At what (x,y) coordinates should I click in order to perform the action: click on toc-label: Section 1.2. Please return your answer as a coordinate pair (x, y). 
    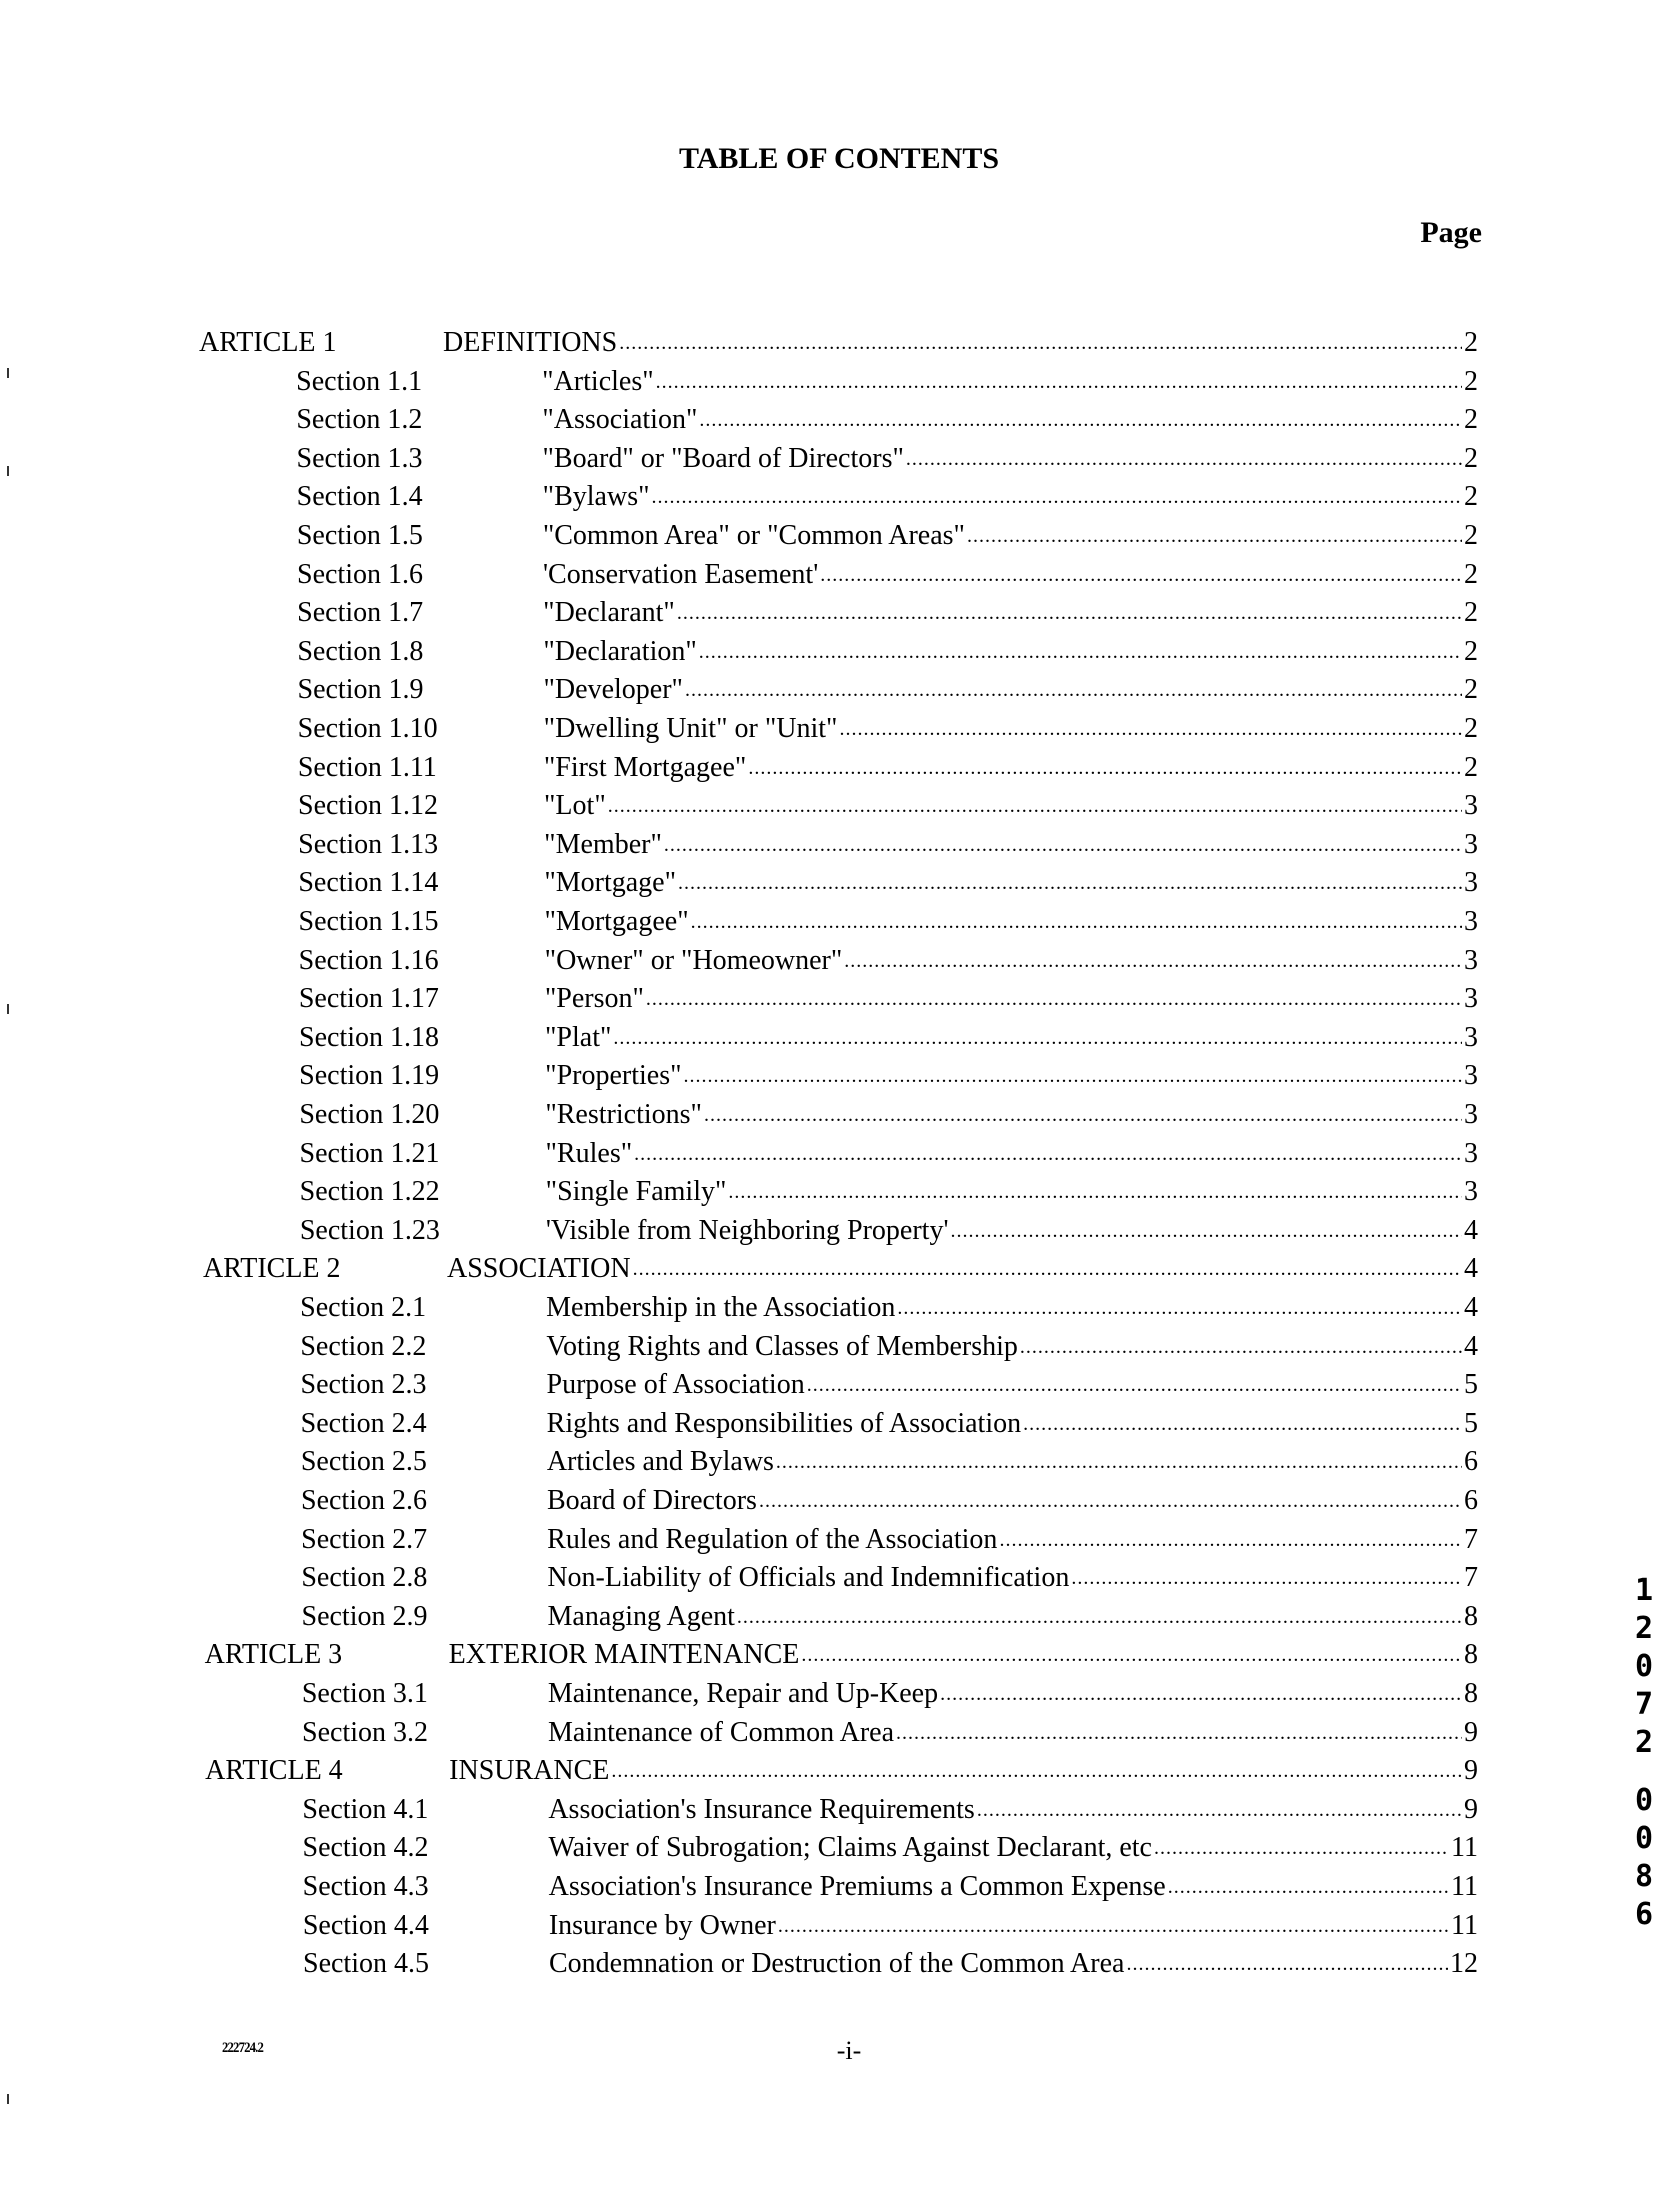
    Looking at the image, I should click on (359, 420).